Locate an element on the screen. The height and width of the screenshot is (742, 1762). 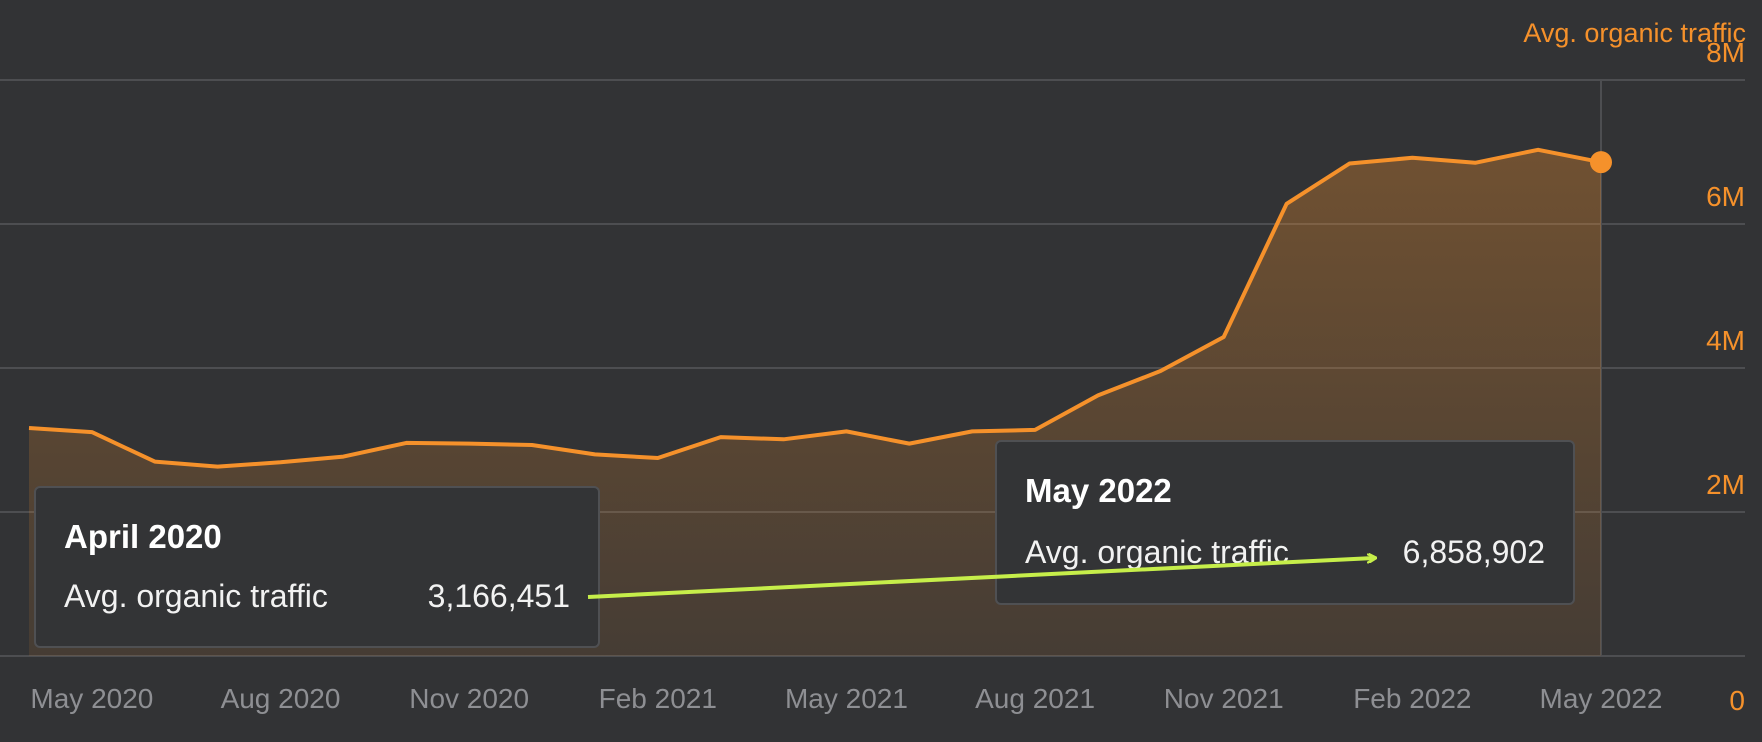
x-tick-label: May 2022 is located at coordinates (1601, 698).